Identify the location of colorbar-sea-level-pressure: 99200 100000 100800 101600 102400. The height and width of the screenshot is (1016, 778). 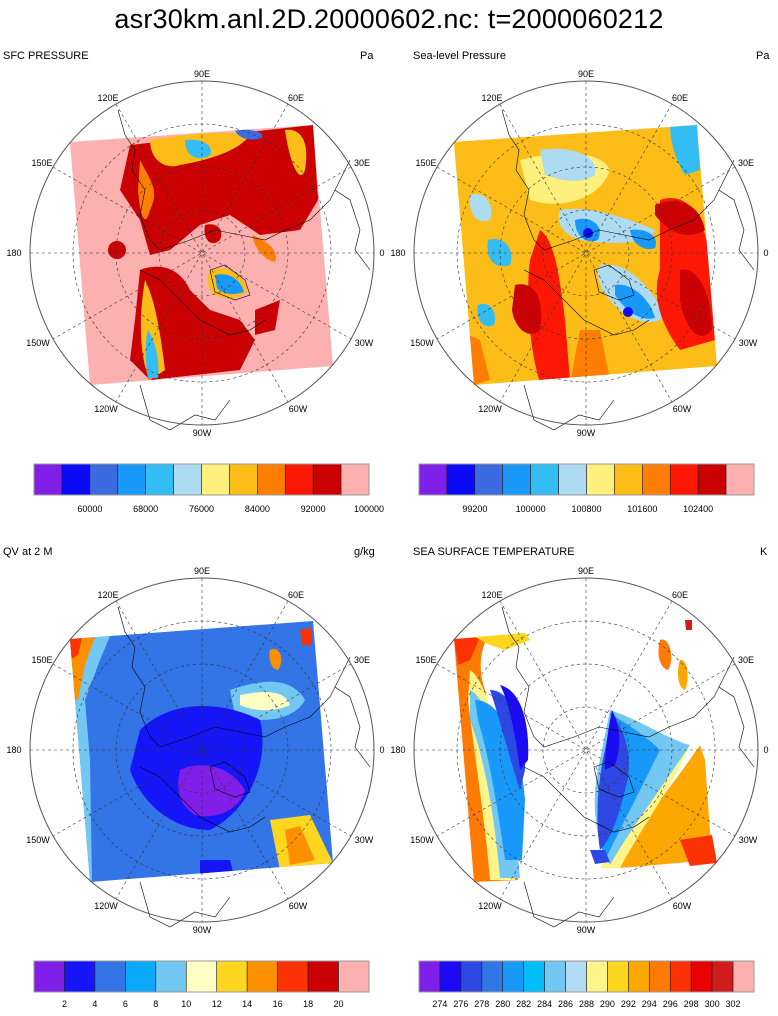
(586, 488).